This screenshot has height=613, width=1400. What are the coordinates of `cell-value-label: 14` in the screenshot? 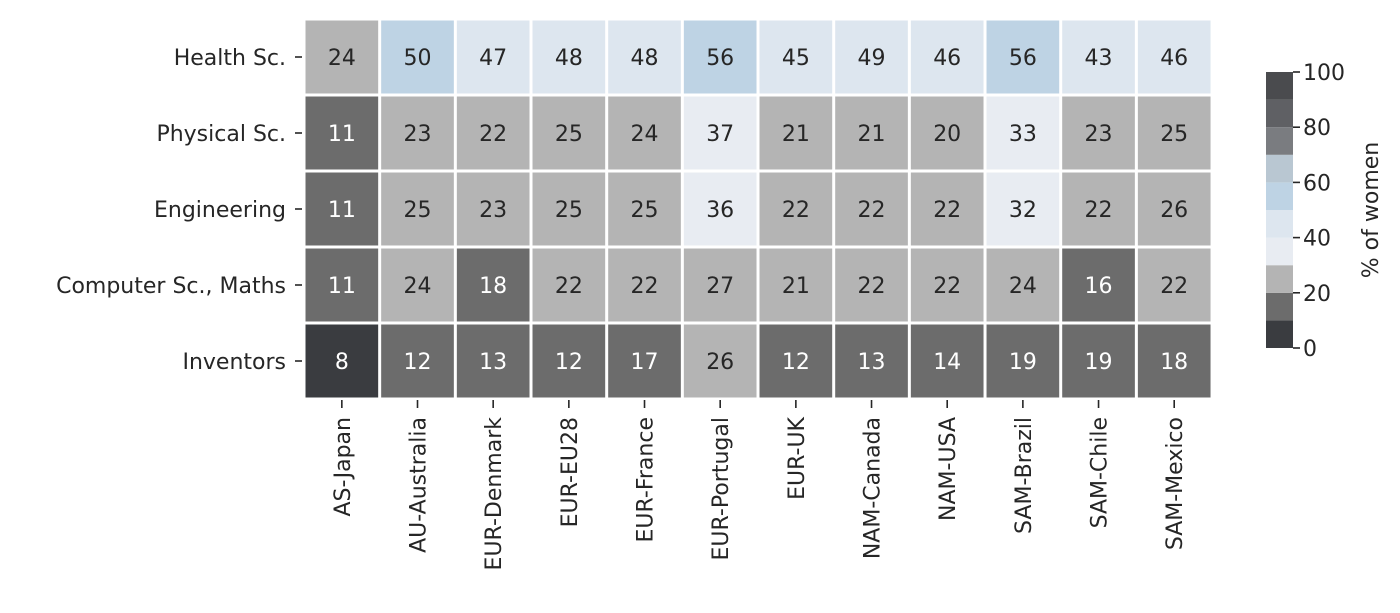 It's located at (947, 362).